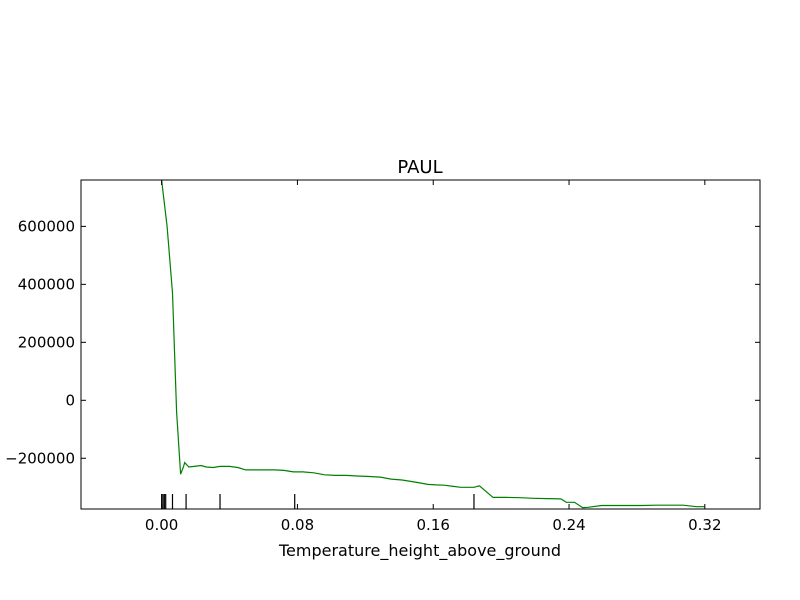 Image resolution: width=800 pixels, height=600 pixels. What do you see at coordinates (46, 226) in the screenshot?
I see `y-tick-label: 600000` at bounding box center [46, 226].